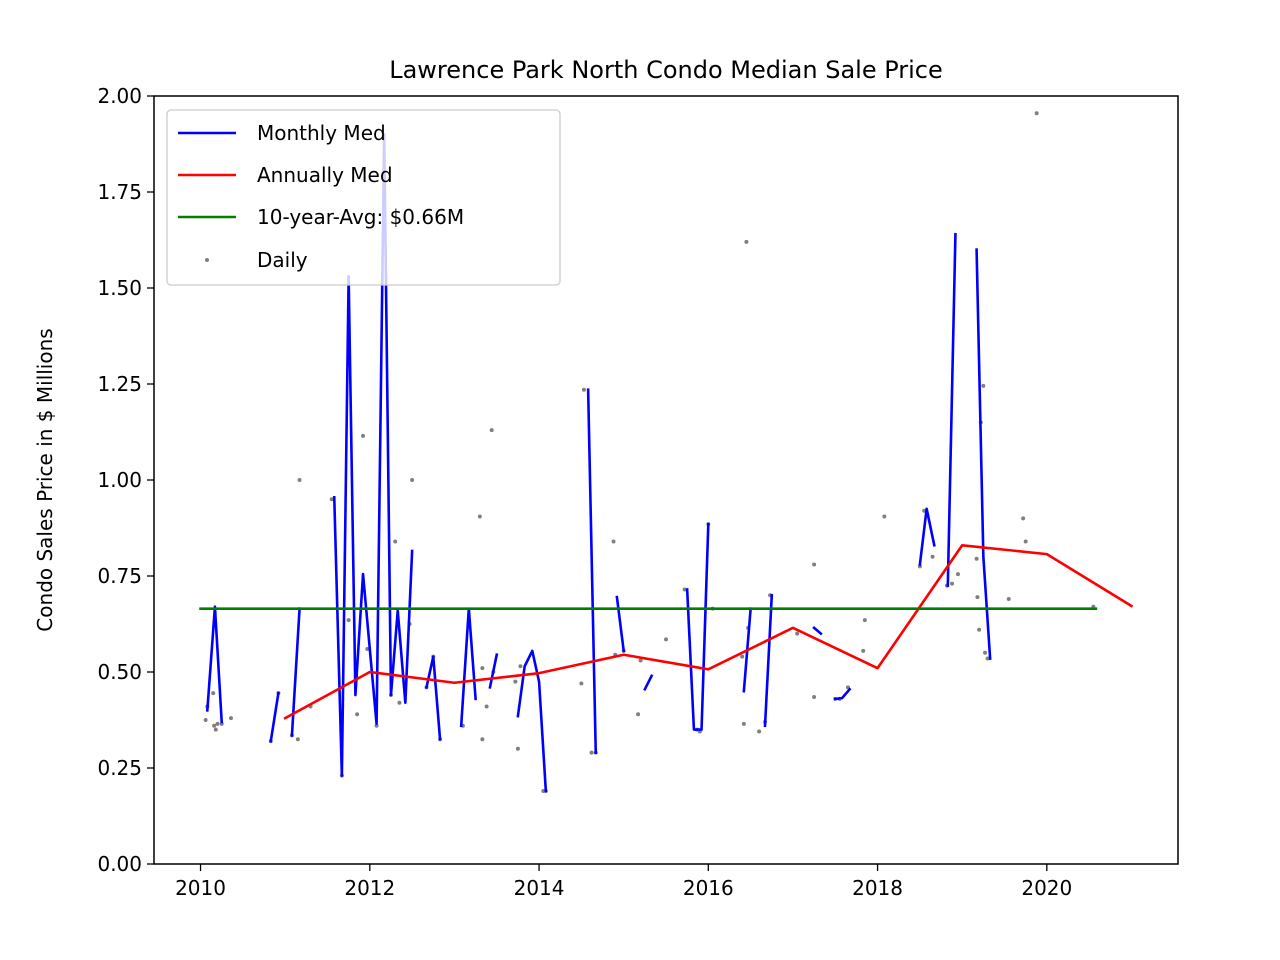  I want to click on x-tick-label: 2020, so click(1046, 888).